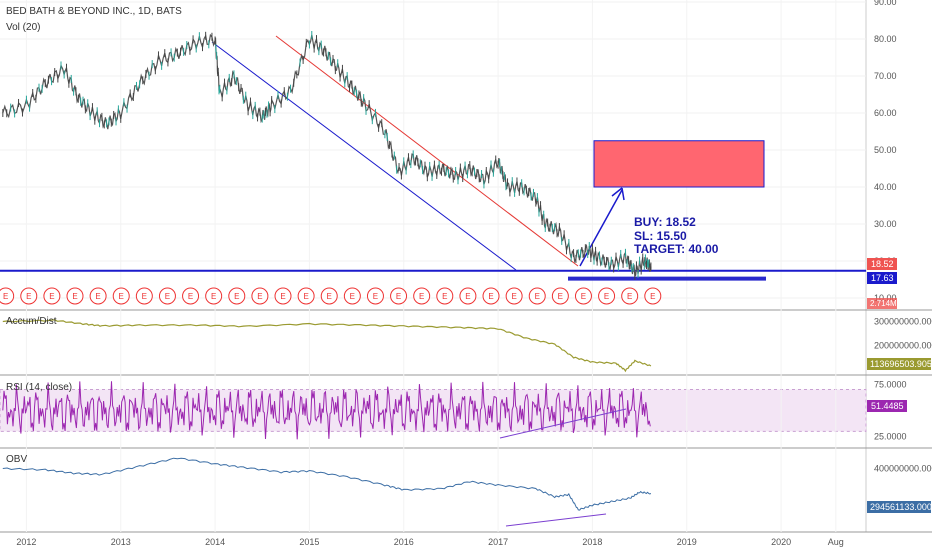 The height and width of the screenshot is (550, 932). Describe the element at coordinates (563, 423) in the screenshot. I see `rsi-trendline` at that location.